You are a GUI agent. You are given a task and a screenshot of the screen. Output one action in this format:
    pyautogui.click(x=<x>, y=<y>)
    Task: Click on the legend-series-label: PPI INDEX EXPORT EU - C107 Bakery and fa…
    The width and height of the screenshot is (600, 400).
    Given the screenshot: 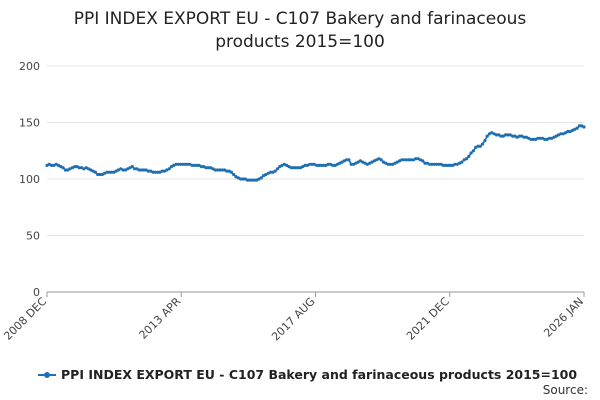 What is the action you would take?
    pyautogui.click(x=319, y=374)
    